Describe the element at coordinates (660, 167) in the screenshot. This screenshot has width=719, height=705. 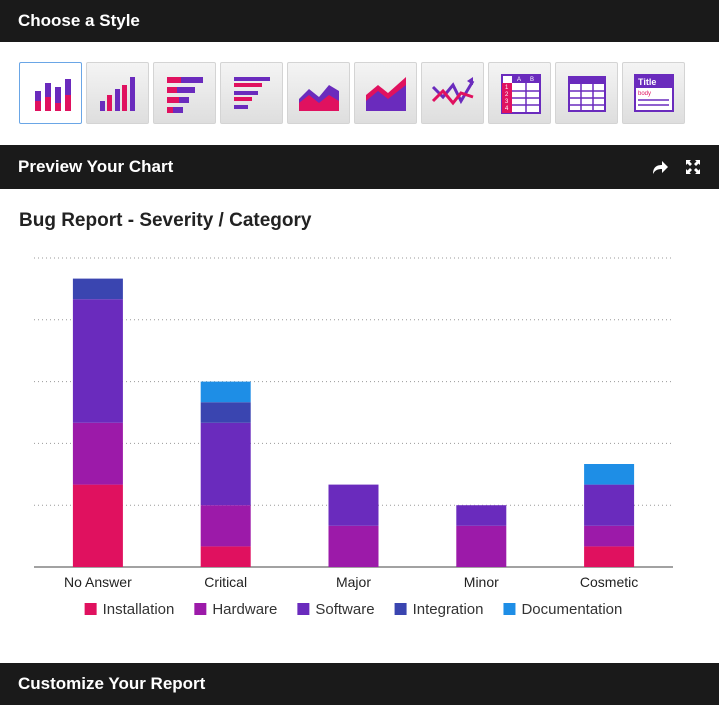
I see `share-icon` at that location.